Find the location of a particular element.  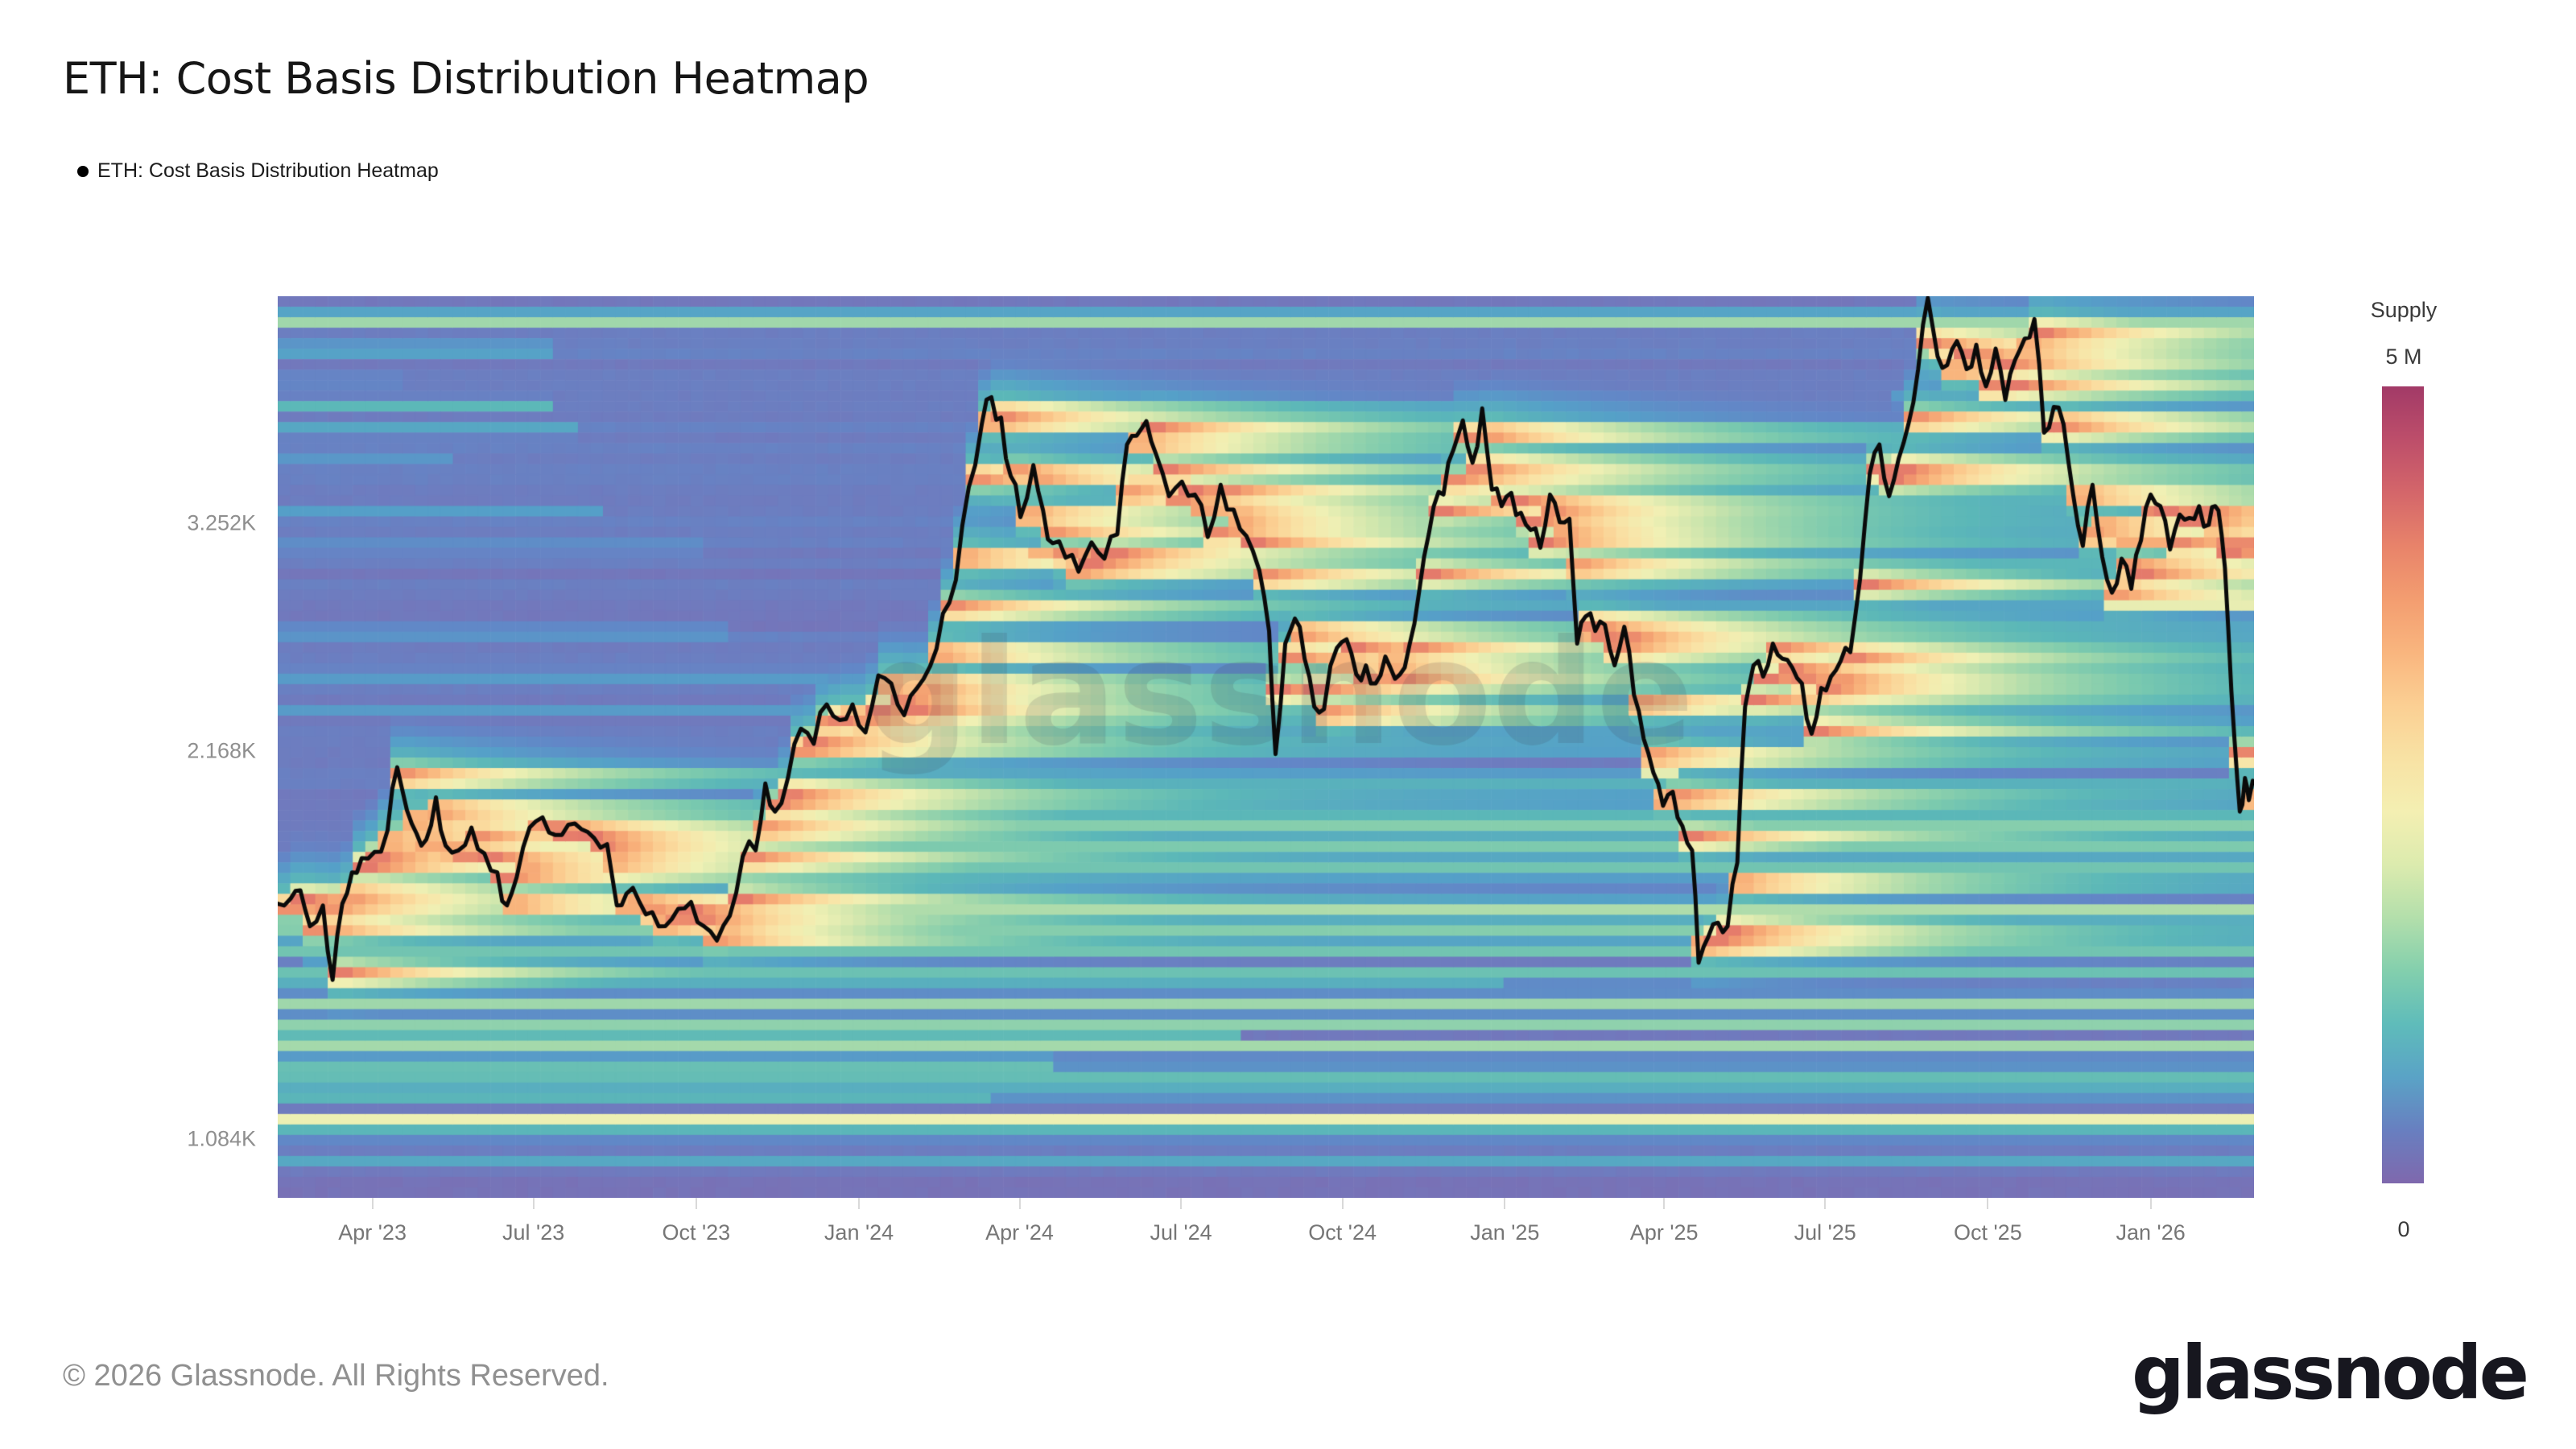

colorbar-max-label: 5 M is located at coordinates (2403, 357).